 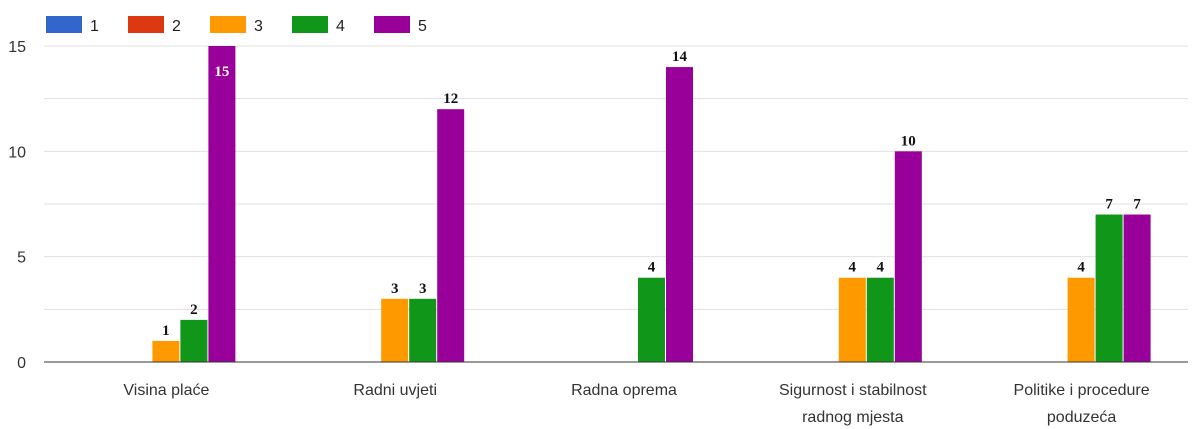 What do you see at coordinates (21, 258) in the screenshot?
I see `y-tick-label: 5` at bounding box center [21, 258].